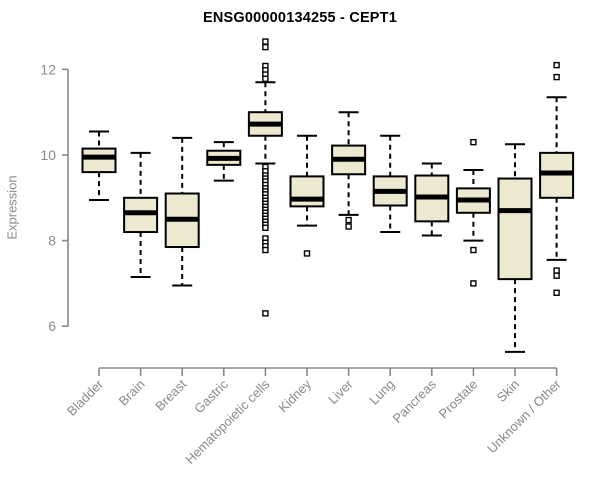 The height and width of the screenshot is (500, 600). Describe the element at coordinates (54, 197) in the screenshot. I see `y-axis: 6 8 10 12` at that location.